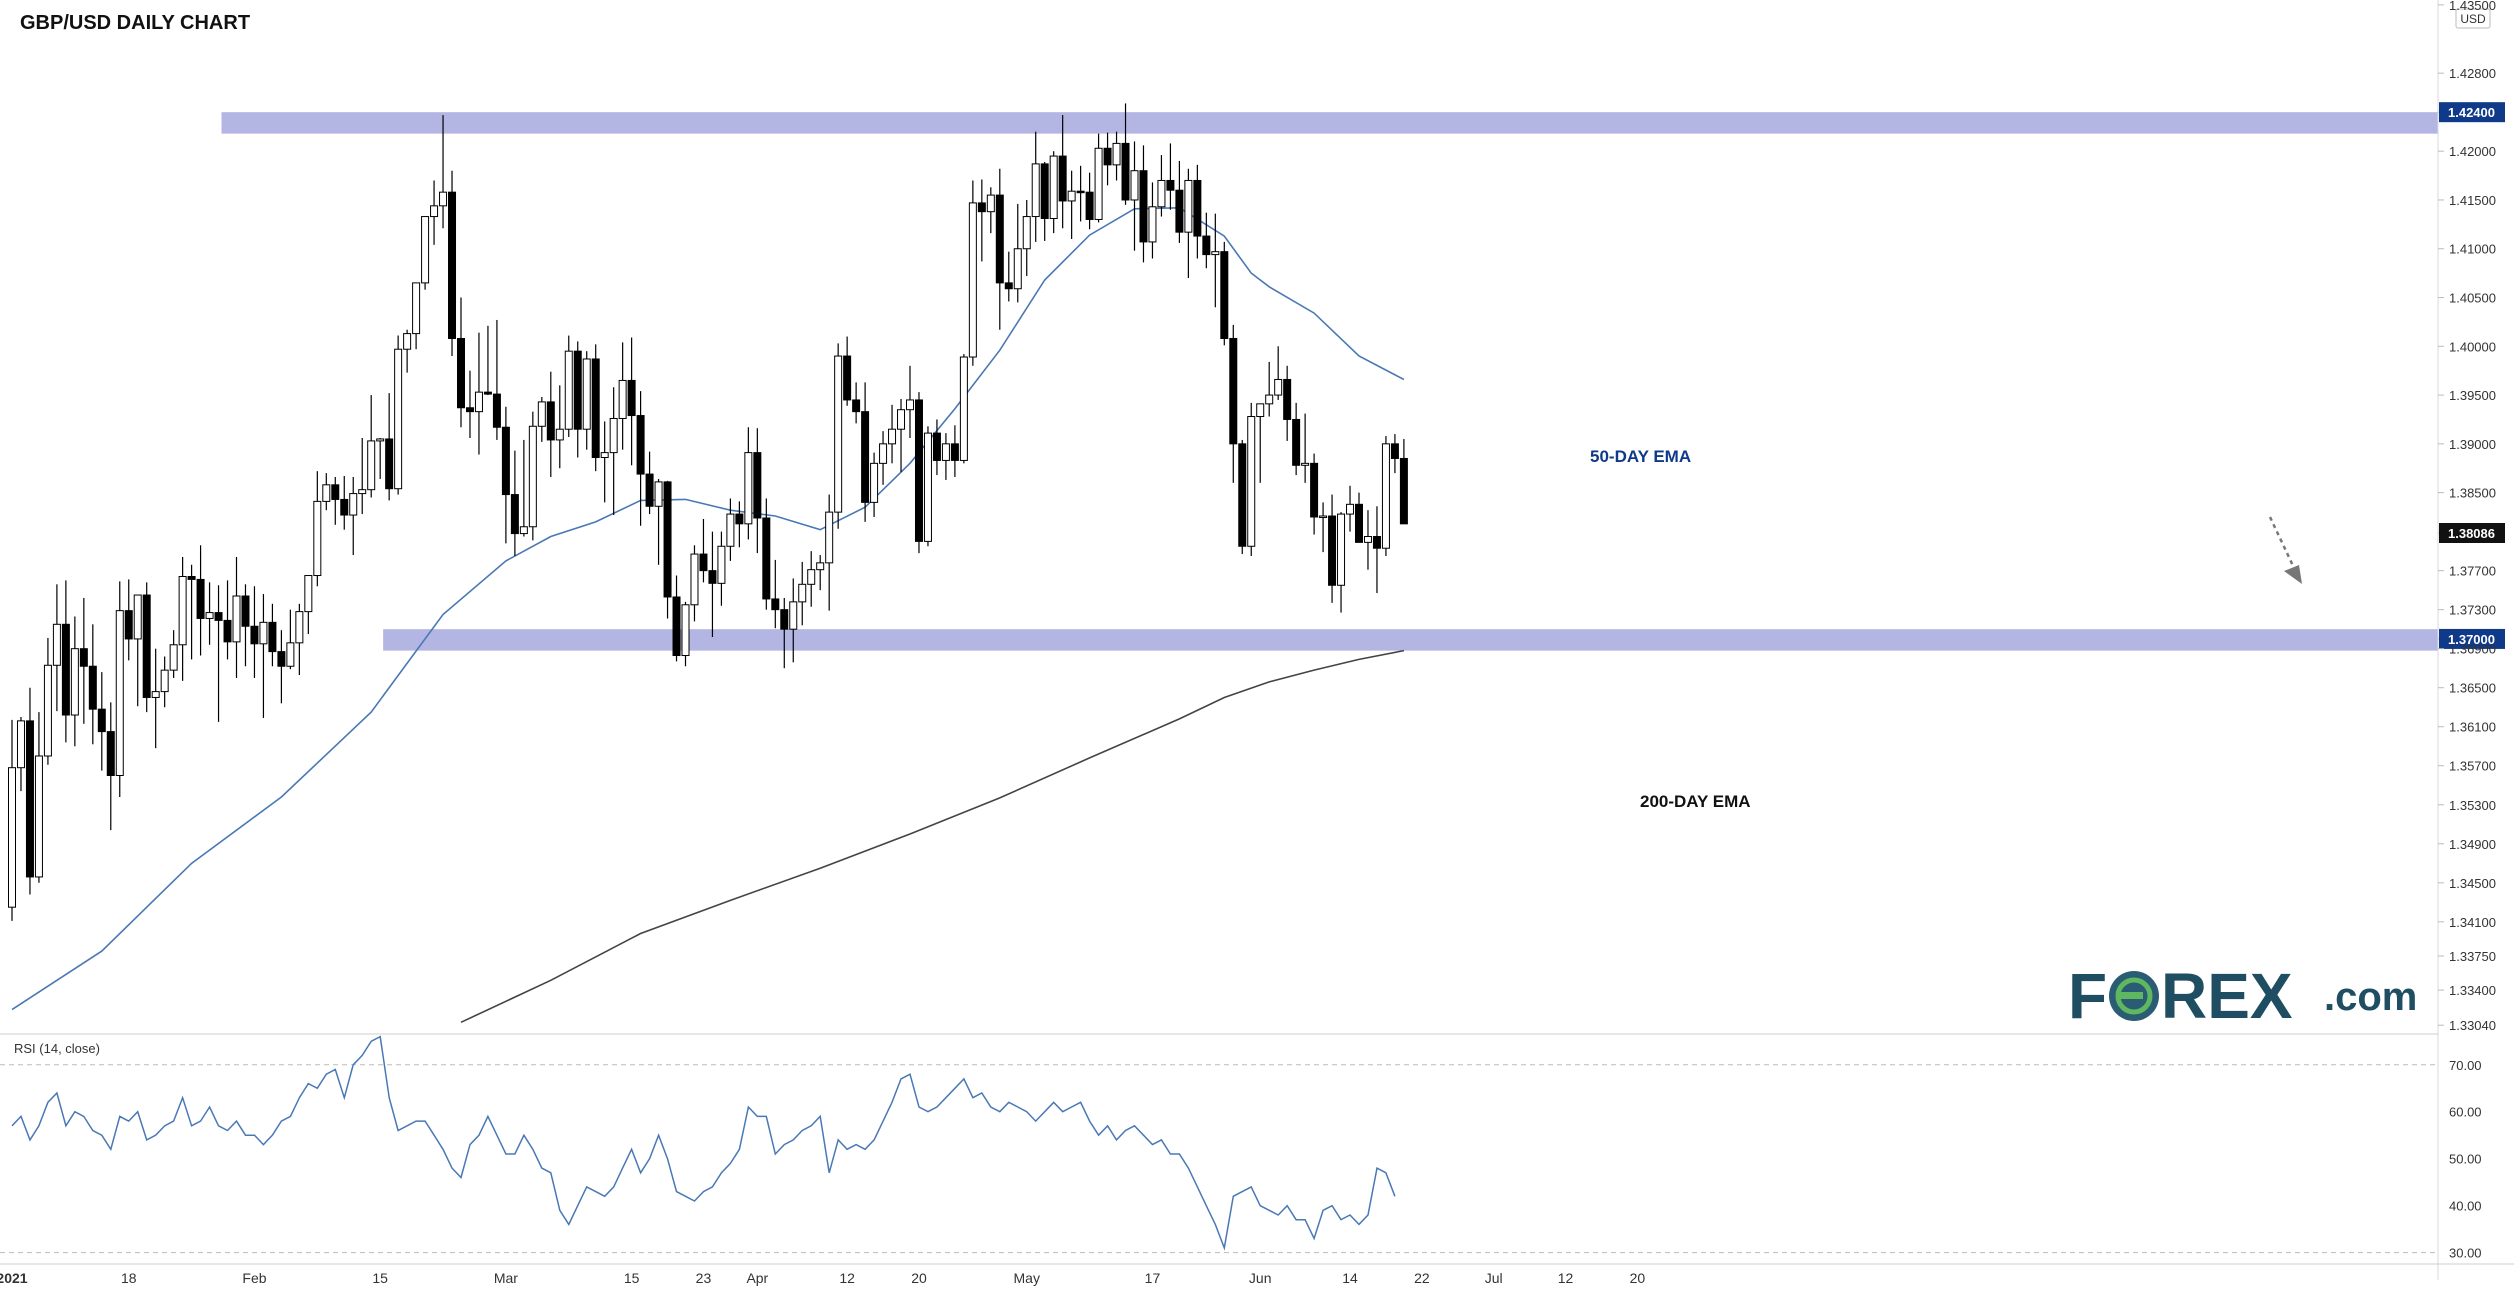 Image resolution: width=2514 pixels, height=1300 pixels. Describe the element at coordinates (2472, 727) in the screenshot. I see `y-tick-label: 1.36100` at that location.